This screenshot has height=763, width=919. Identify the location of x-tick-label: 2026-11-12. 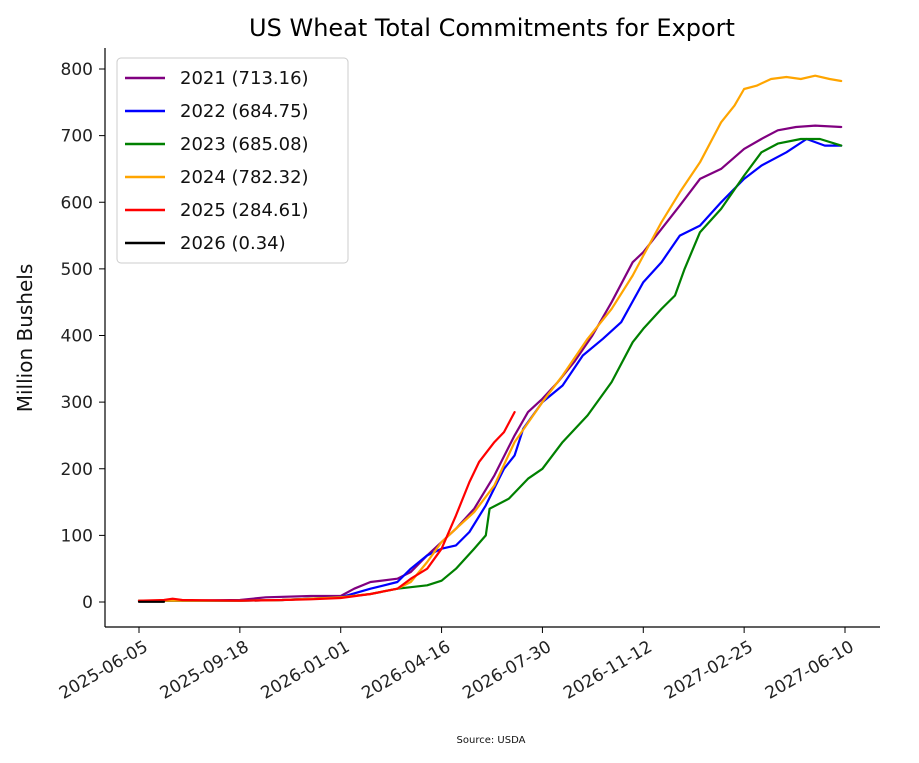
(608, 670).